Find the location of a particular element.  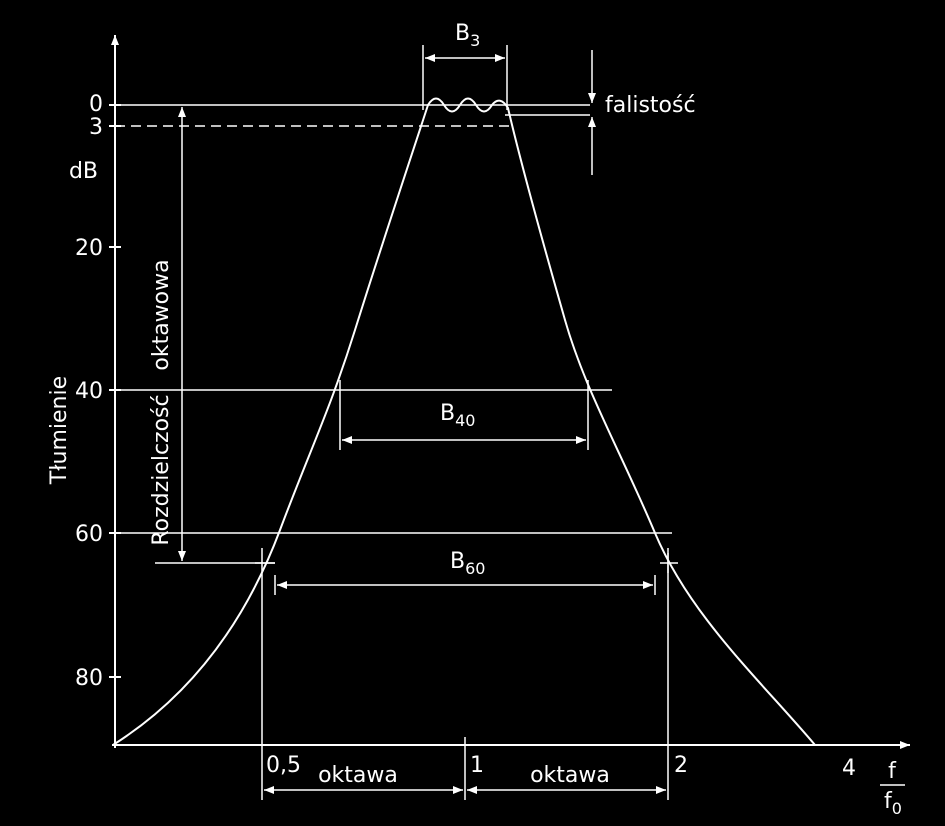

b40-label: B40 is located at coordinates (457, 415).